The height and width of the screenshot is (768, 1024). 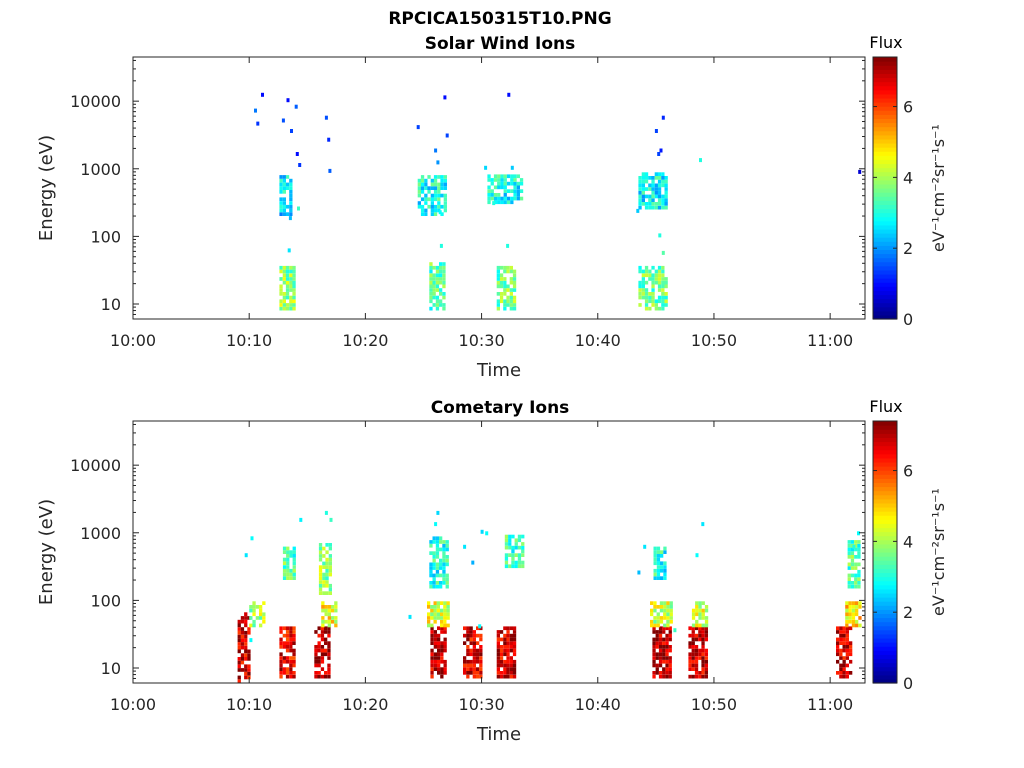 What do you see at coordinates (714, 704) in the screenshot?
I see `x-tick-label: 10:50` at bounding box center [714, 704].